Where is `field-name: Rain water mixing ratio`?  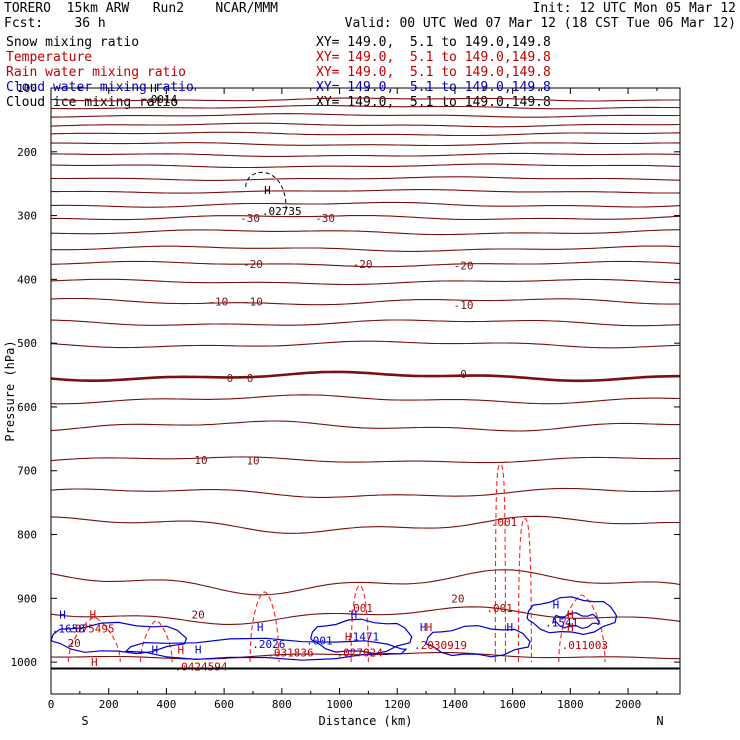
field-name: Rain water mixing ratio is located at coordinates (96, 72).